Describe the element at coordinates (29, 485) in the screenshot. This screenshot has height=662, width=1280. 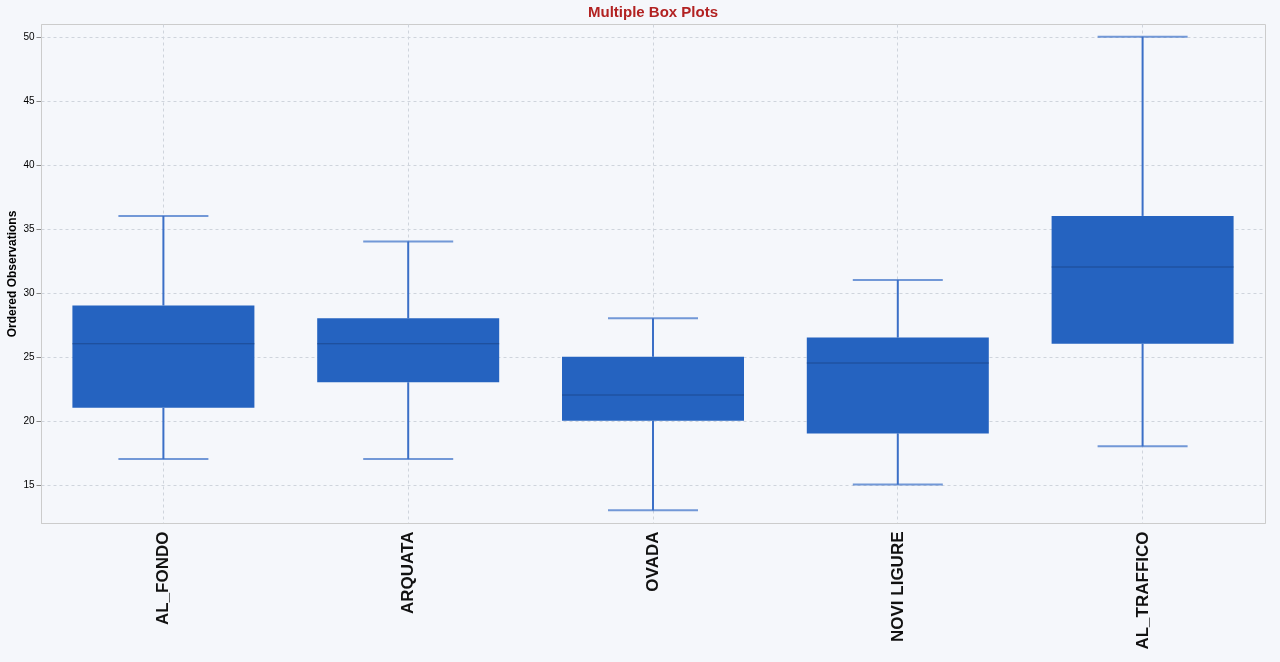
I see `y-tick-label: 15` at that location.